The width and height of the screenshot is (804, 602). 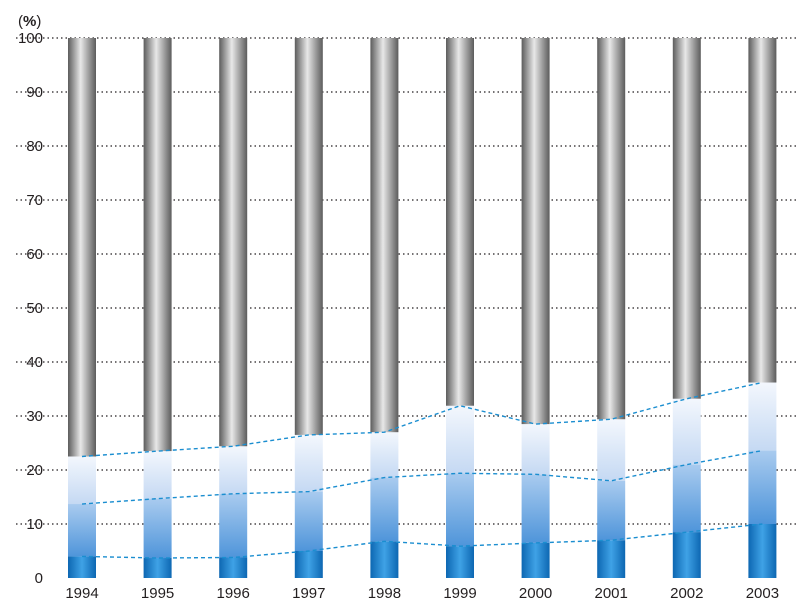 I want to click on y-tick-label: 80, so click(x=34, y=146).